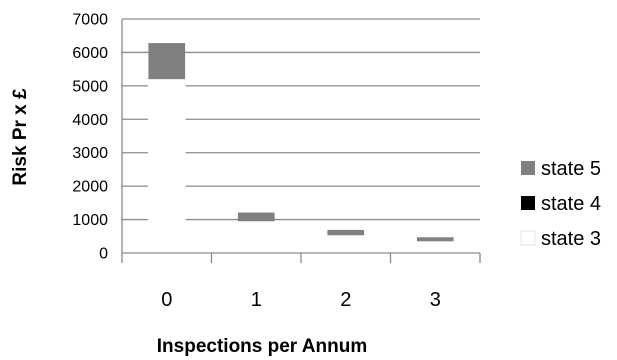  I want to click on legend-item-state-5: state 5, so click(561, 169).